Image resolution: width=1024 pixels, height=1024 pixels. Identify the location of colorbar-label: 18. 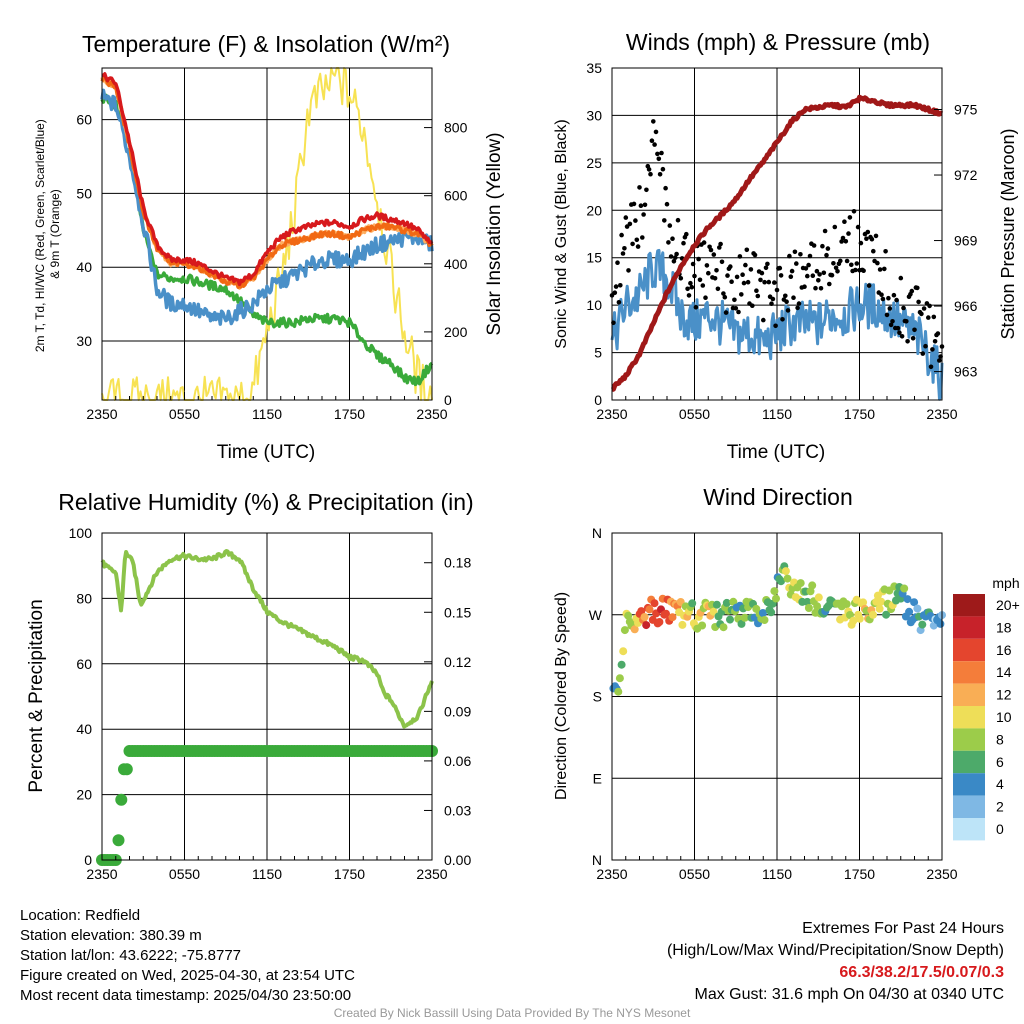
(1004, 627).